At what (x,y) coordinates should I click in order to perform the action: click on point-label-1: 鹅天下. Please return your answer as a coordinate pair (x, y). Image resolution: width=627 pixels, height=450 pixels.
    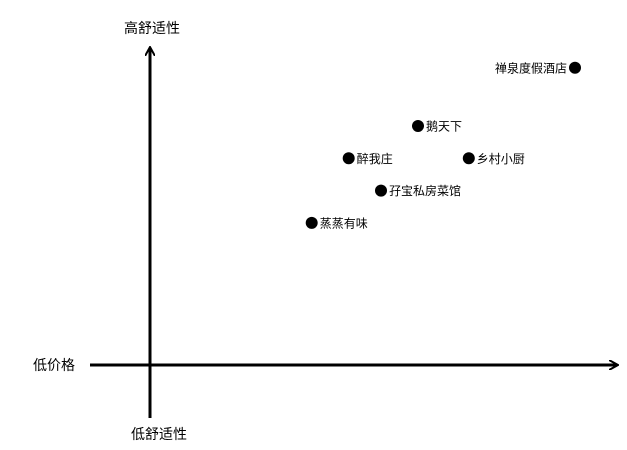
    Looking at the image, I should click on (444, 127).